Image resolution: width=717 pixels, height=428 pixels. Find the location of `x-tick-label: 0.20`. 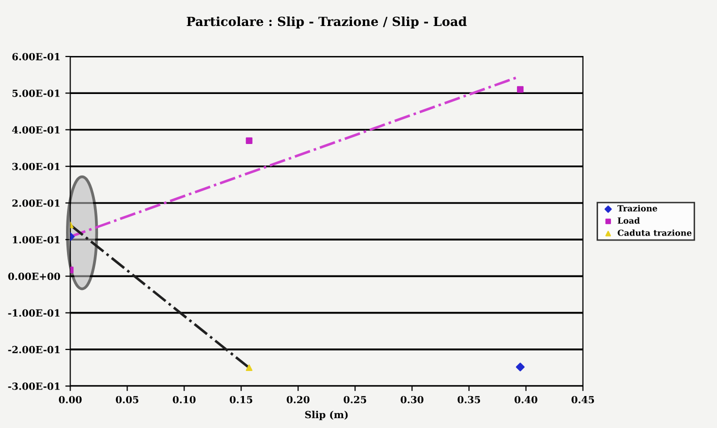

x-tick-label: 0.20 is located at coordinates (298, 400).